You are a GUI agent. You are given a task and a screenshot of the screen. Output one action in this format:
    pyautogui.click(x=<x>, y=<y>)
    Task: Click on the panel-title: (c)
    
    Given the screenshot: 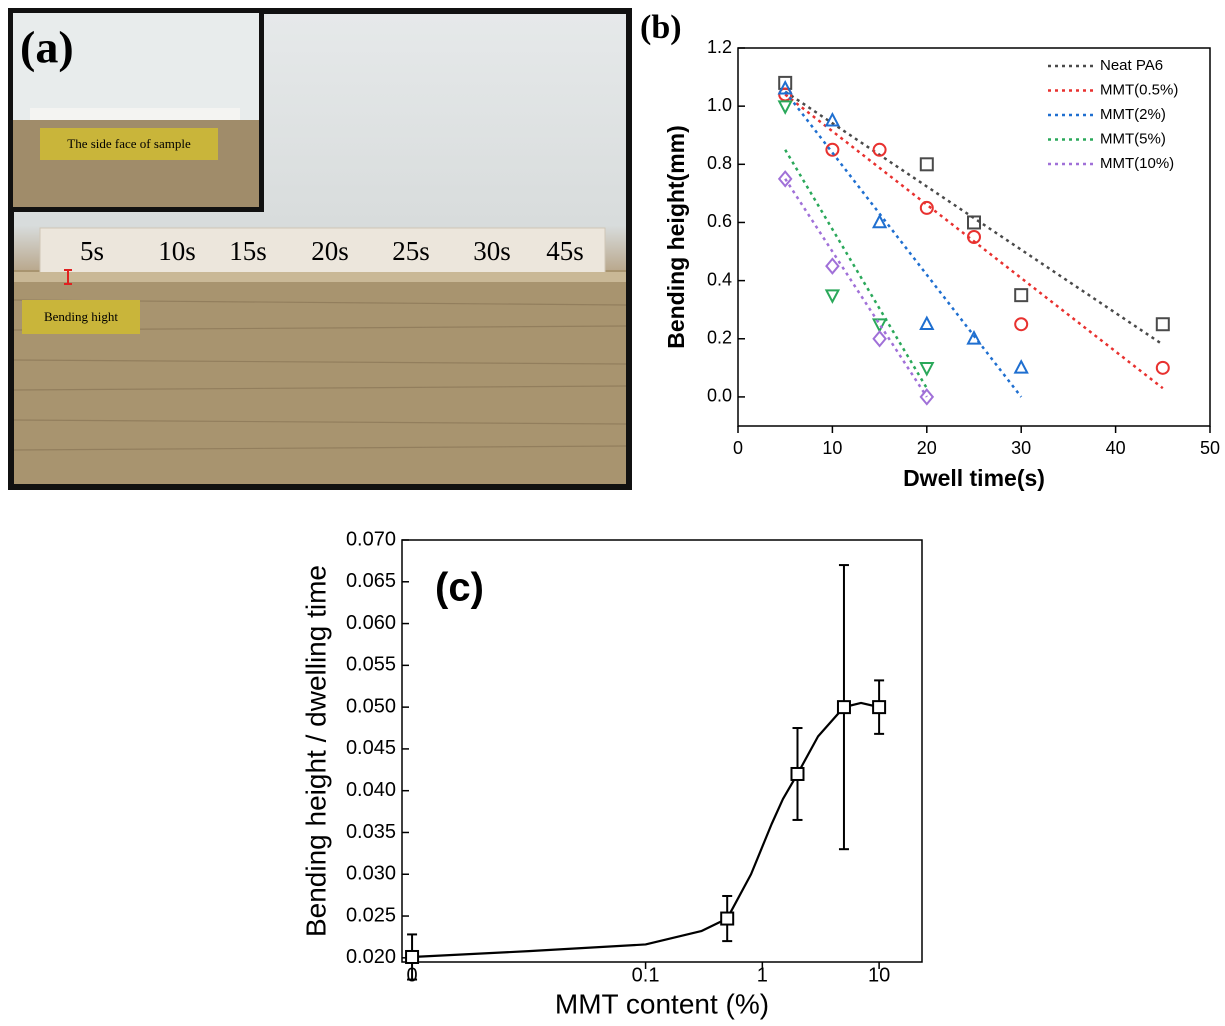 What is the action you would take?
    pyautogui.click(x=459, y=588)
    